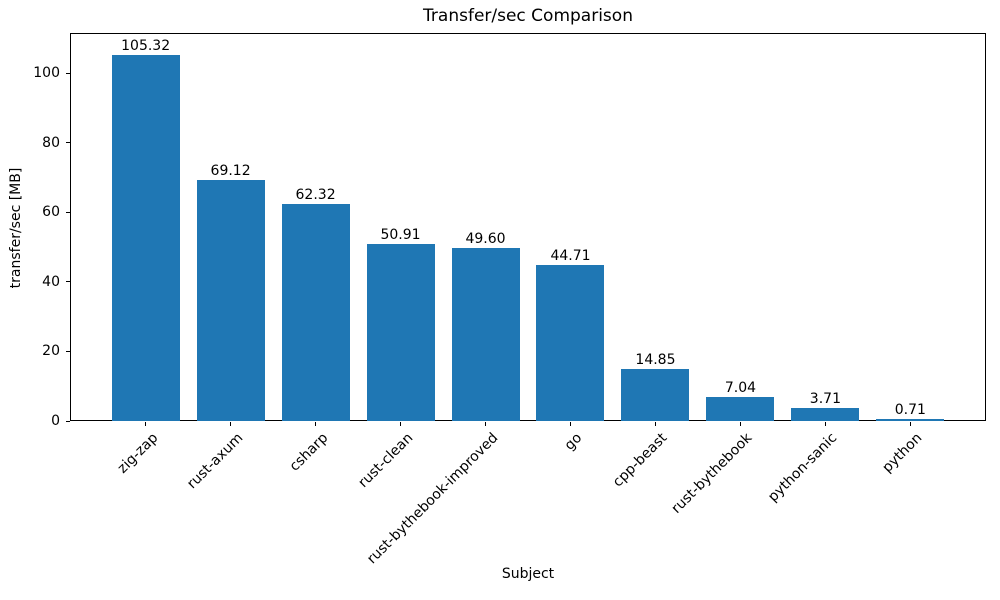 The image size is (1000, 600). What do you see at coordinates (640, 460) in the screenshot?
I see `x-tick-label: cpp-beast` at bounding box center [640, 460].